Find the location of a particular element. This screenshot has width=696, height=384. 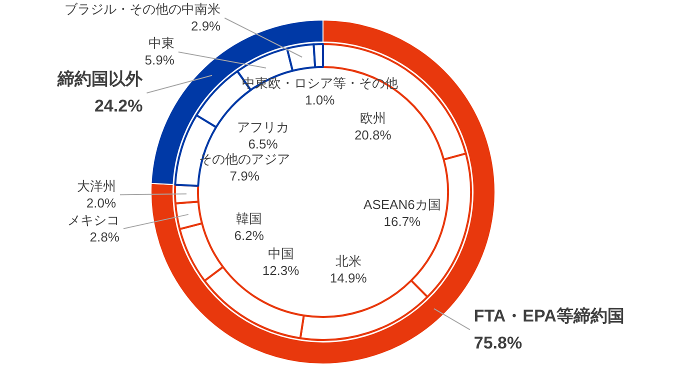

data-label: 2.9% is located at coordinates (206, 26).